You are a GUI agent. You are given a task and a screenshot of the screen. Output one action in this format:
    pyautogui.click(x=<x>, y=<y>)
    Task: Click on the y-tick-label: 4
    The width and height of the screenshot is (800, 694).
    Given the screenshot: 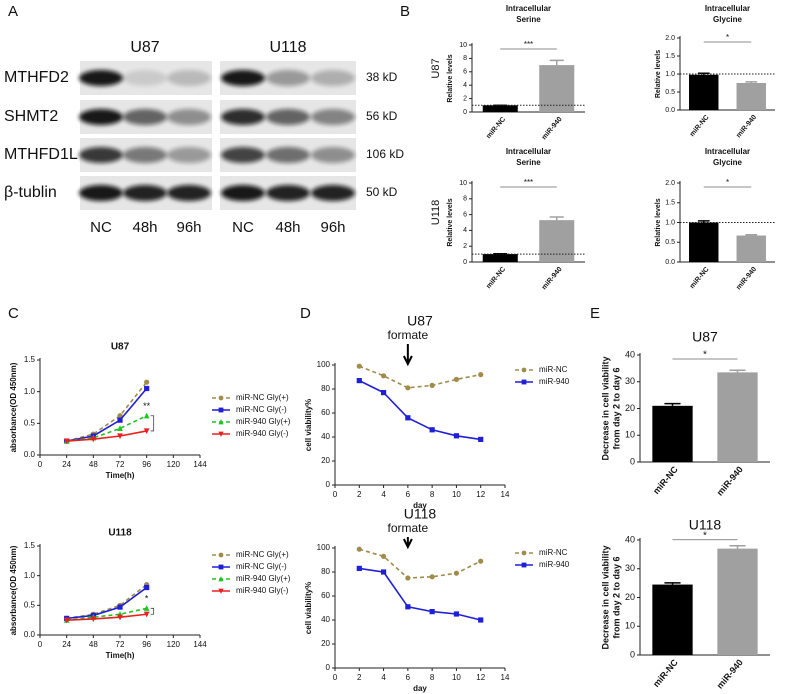 What is the action you would take?
    pyautogui.click(x=465, y=85)
    